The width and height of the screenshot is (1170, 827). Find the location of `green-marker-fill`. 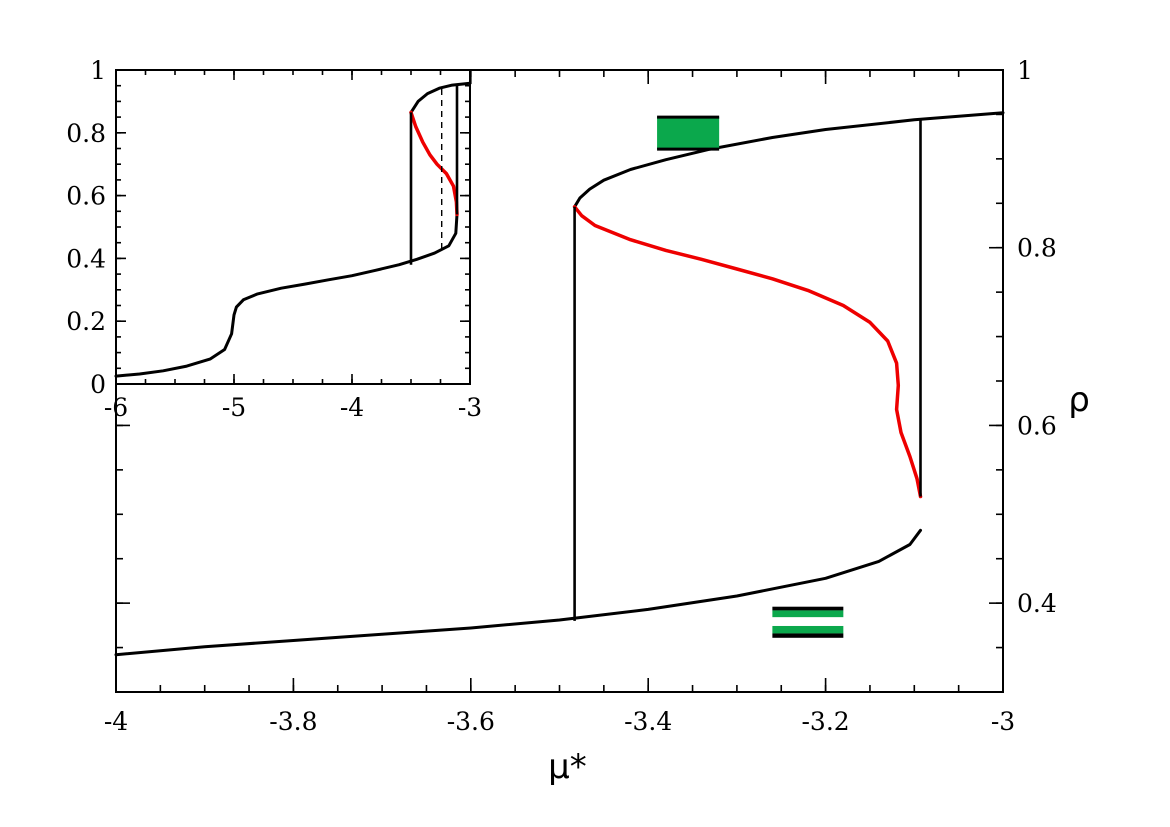

green-marker-fill is located at coordinates (688, 133).